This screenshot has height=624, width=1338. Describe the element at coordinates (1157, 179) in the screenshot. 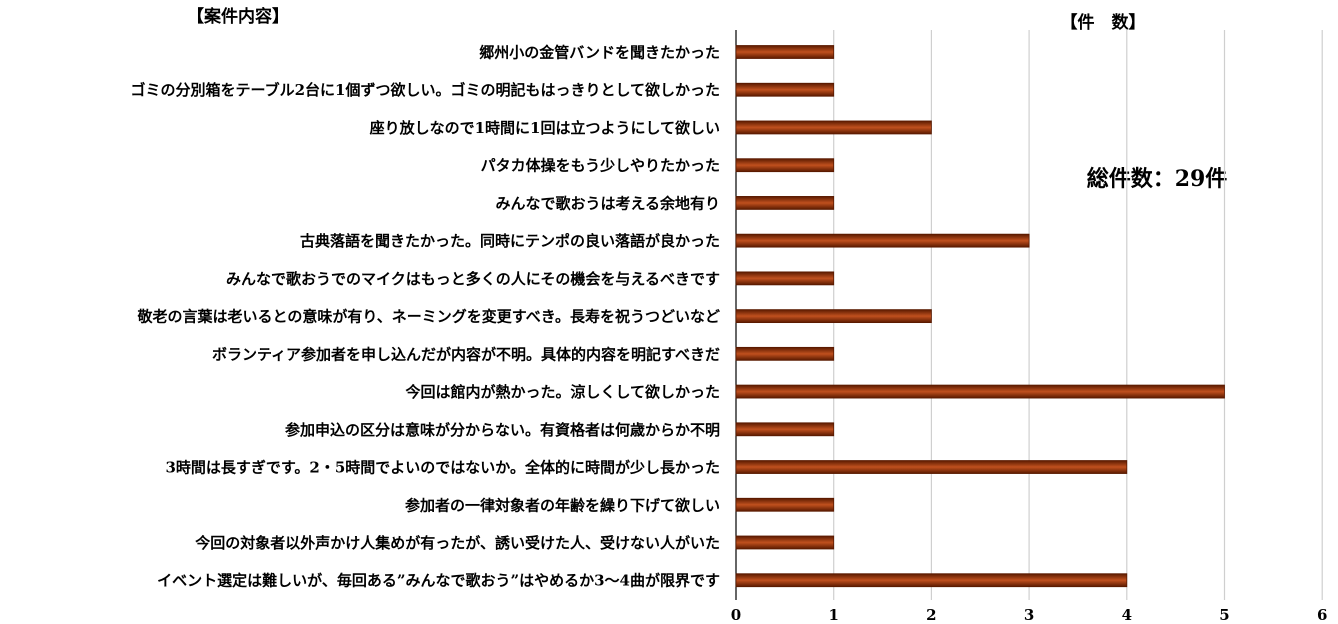

I see `total-count-label: 総件数：29件` at that location.